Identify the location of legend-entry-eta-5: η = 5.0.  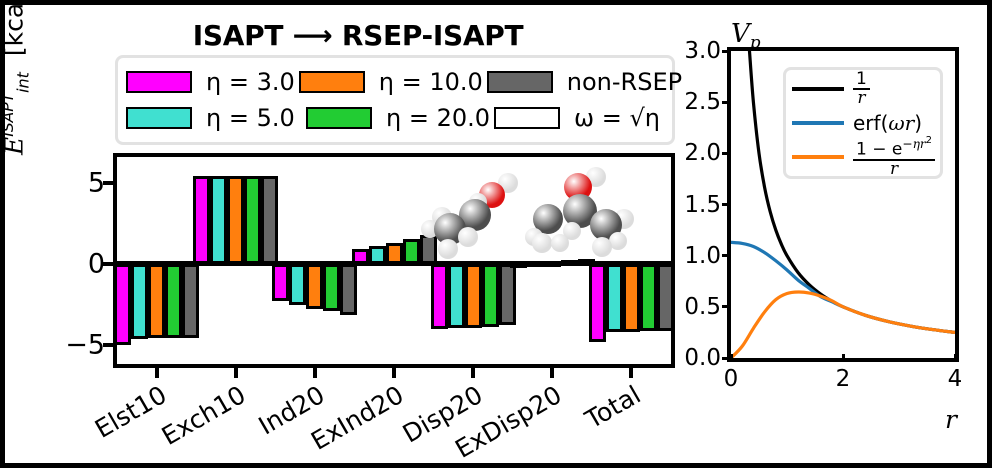
(216, 118).